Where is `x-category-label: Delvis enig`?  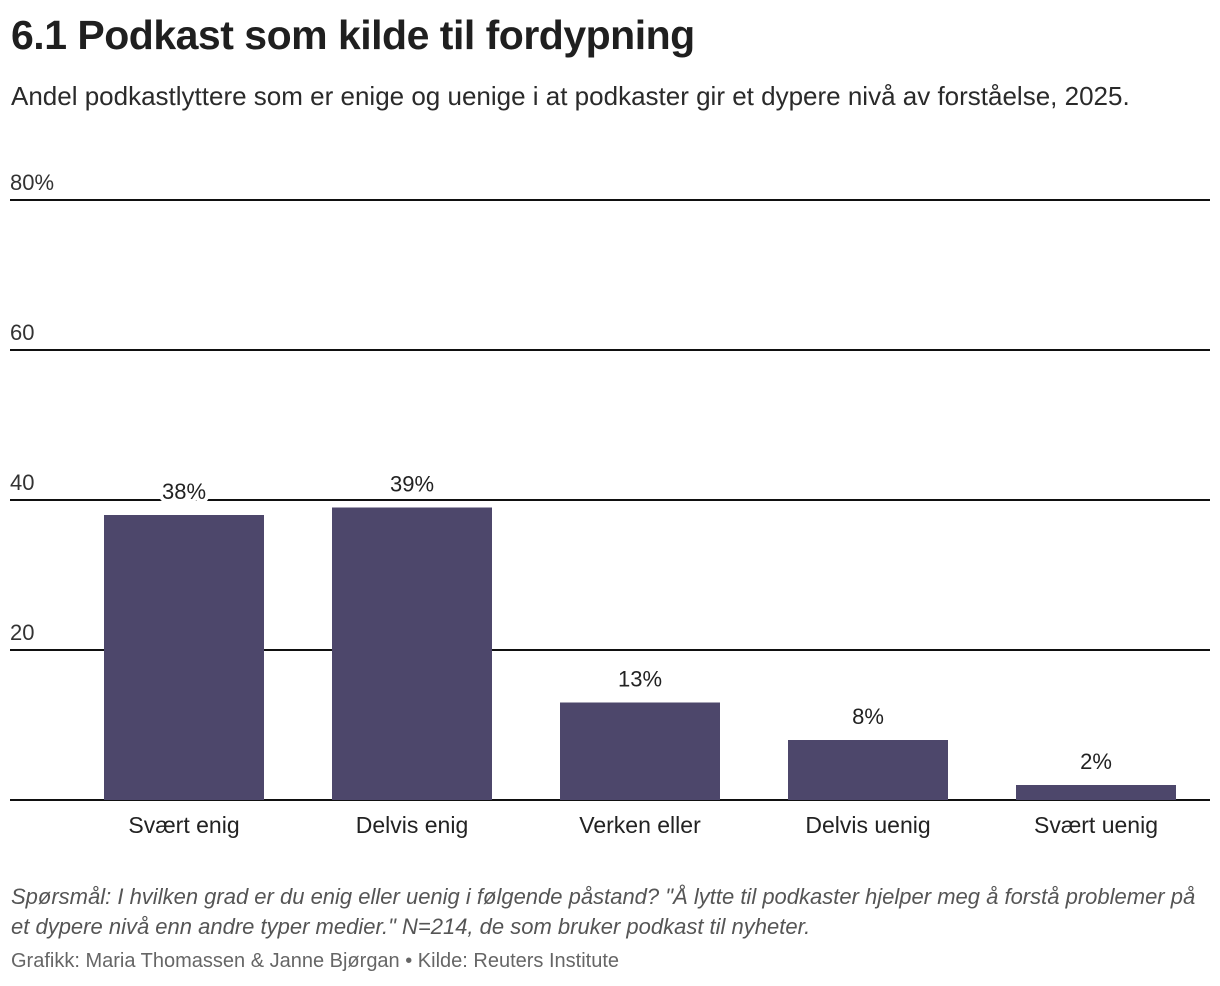
x-category-label: Delvis enig is located at coordinates (412, 825).